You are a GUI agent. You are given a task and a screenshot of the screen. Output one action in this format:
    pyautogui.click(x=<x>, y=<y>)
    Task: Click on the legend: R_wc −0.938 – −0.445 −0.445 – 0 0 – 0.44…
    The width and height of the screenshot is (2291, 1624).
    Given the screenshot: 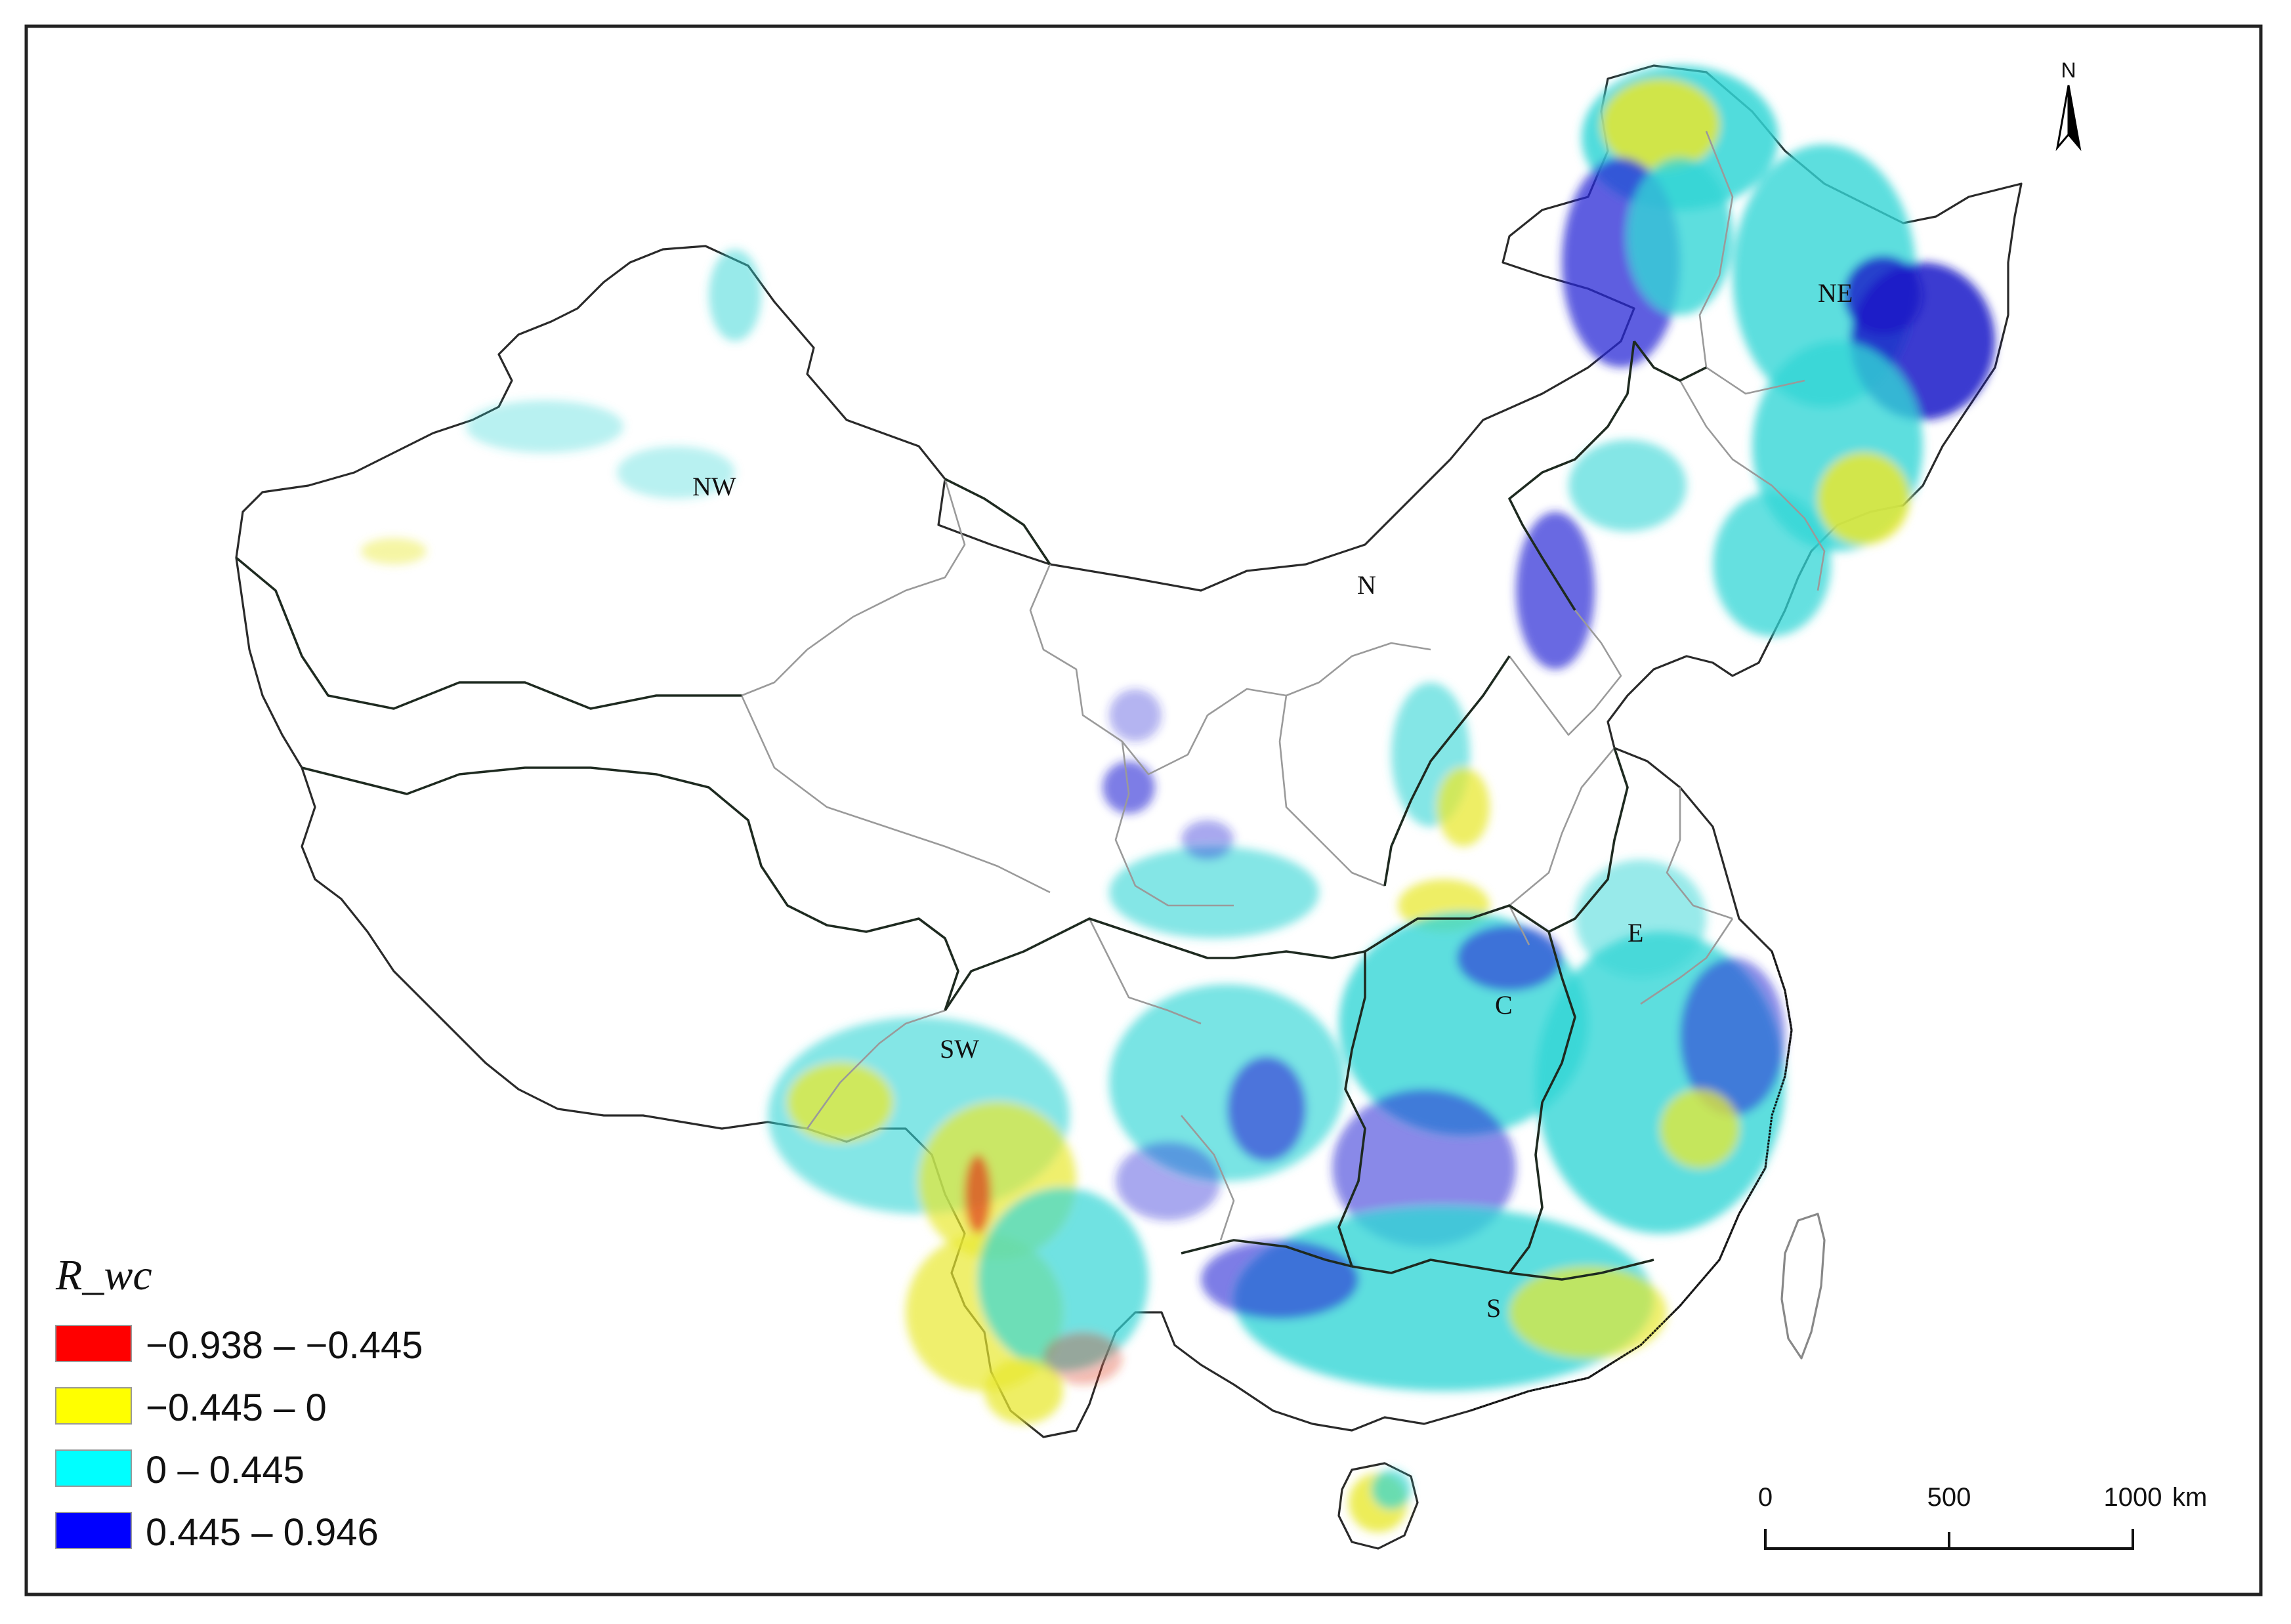 What is the action you would take?
    pyautogui.click(x=239, y=1403)
    